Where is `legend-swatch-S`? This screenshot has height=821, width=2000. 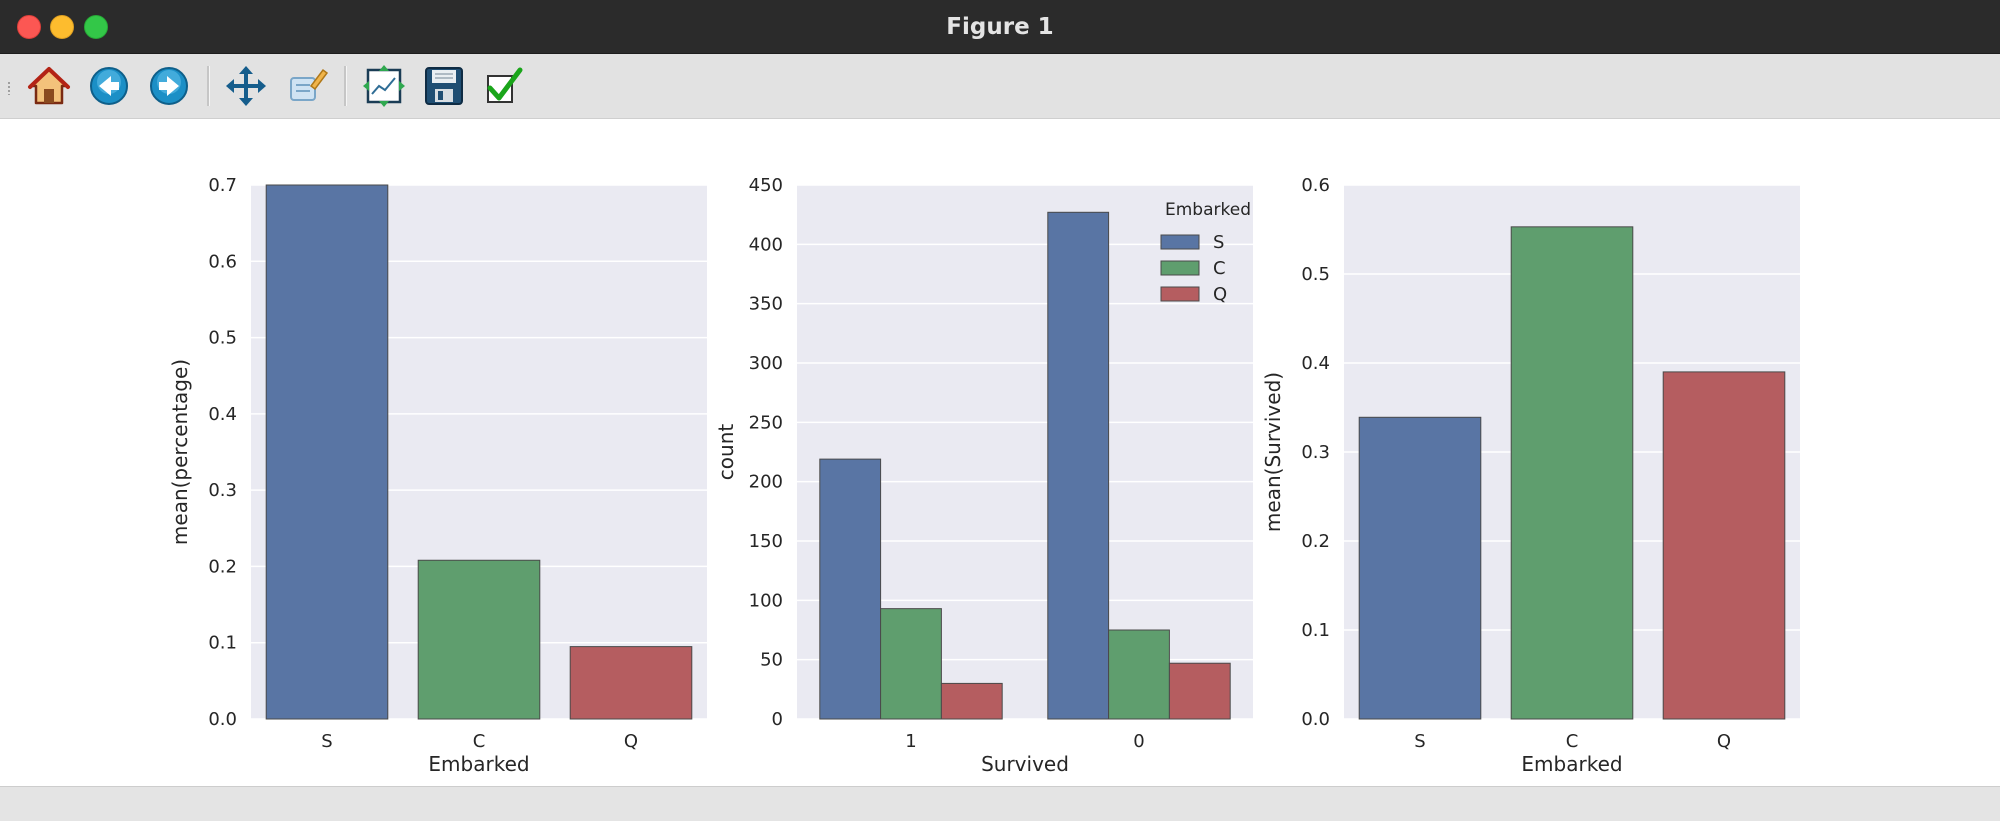 legend-swatch-S is located at coordinates (1180, 242).